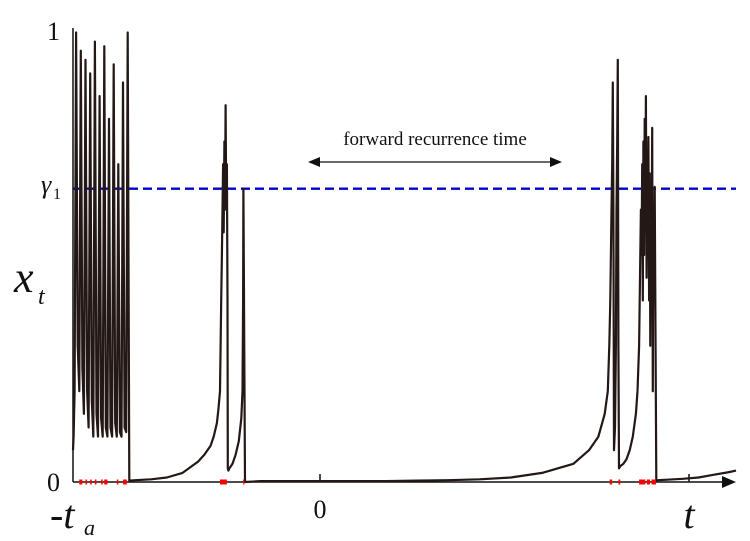 Image resolution: width=750 pixels, height=541 pixels. Describe the element at coordinates (729, 482) in the screenshot. I see `x-axis-arrowhead` at that location.